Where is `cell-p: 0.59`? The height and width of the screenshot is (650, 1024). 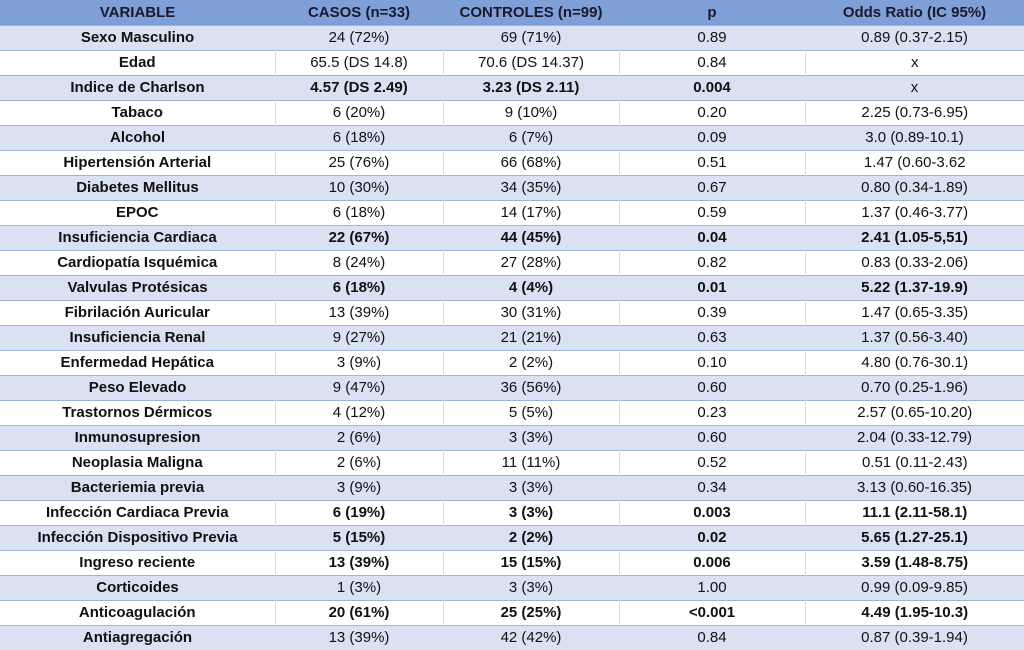
cell-p: 0.59 is located at coordinates (712, 213).